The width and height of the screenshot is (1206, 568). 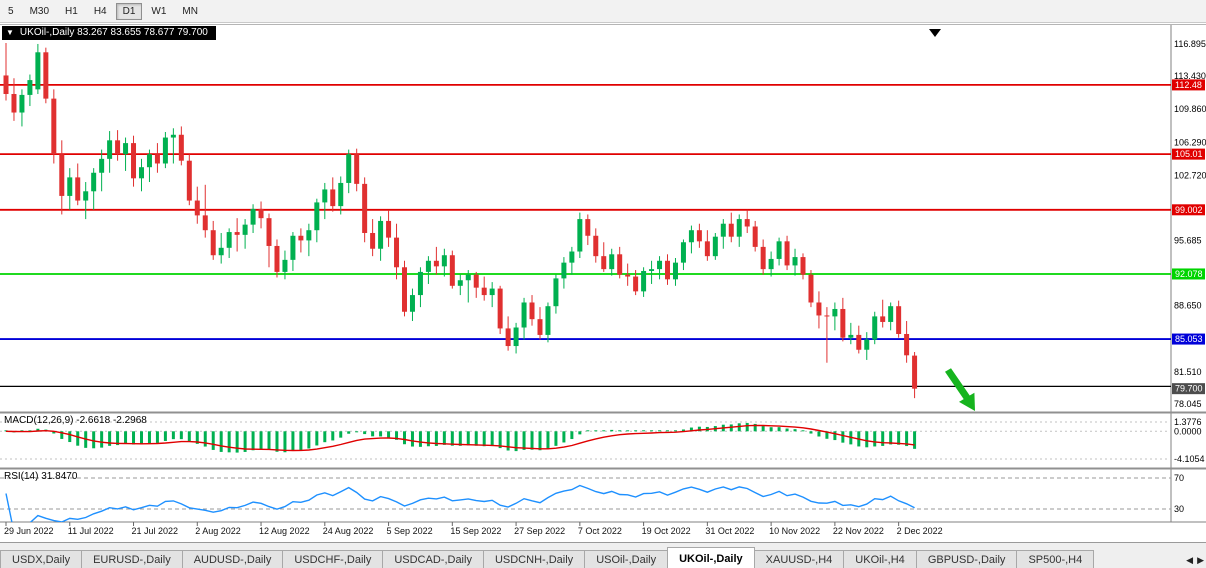 I want to click on tab-scroll-arrows: ◀ ▶, so click(x=1195, y=560).